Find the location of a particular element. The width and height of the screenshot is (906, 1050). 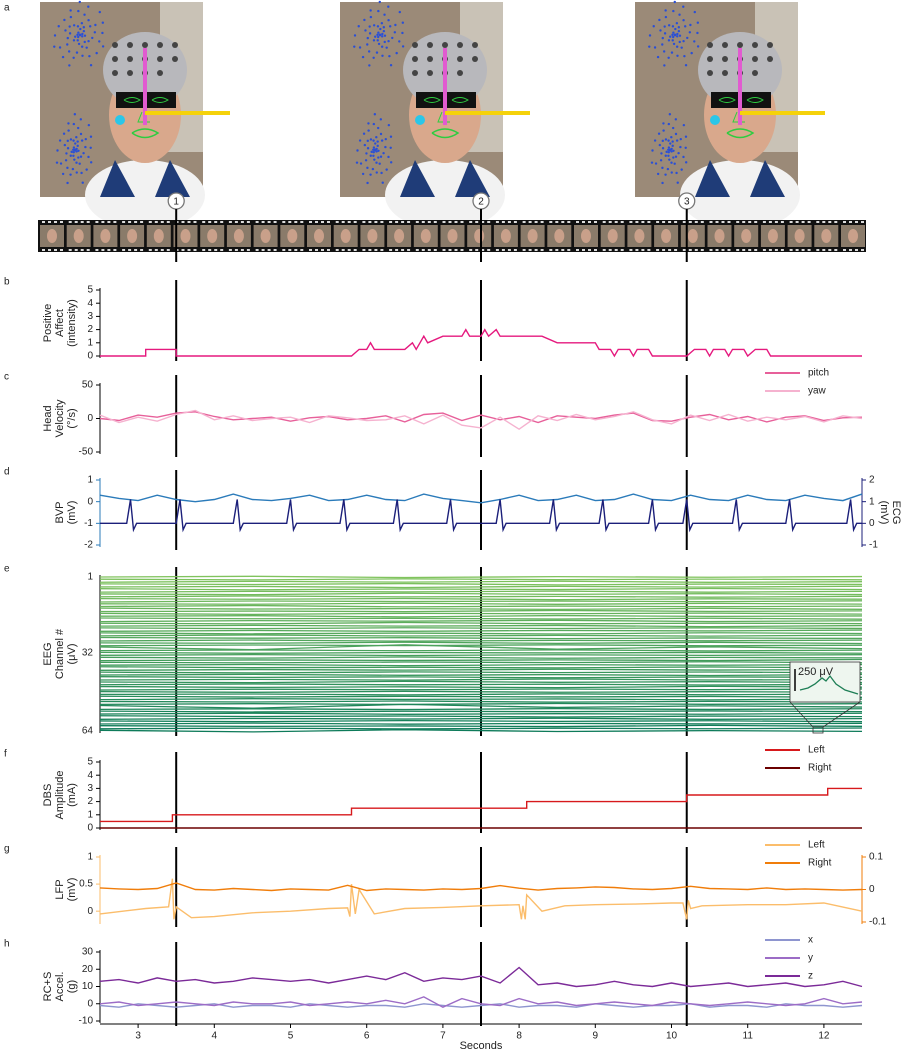

y-axis-label: RC+S is located at coordinates (48, 987).